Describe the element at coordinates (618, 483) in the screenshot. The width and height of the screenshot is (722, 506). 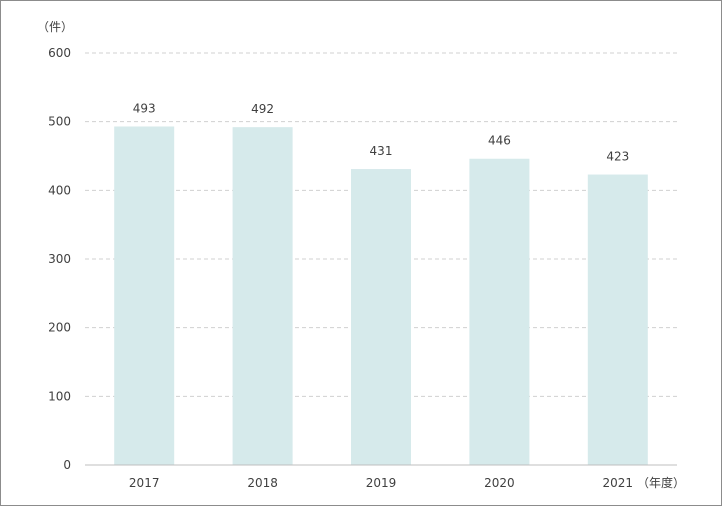
I see `x-tick-label: 2021` at that location.